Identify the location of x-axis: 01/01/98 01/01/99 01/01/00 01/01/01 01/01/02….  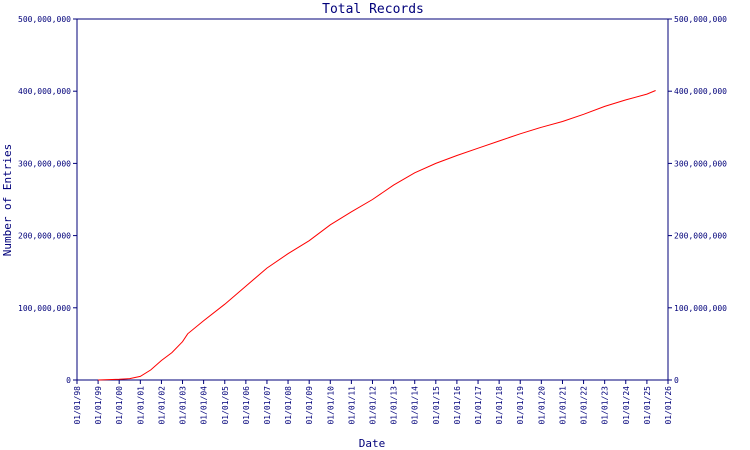
(373, 402).